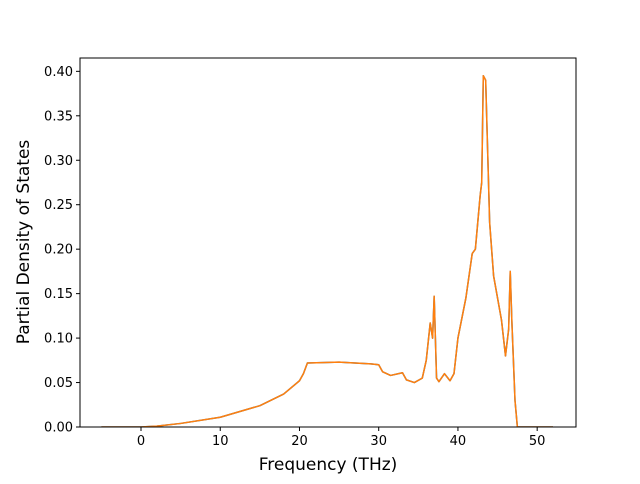  Describe the element at coordinates (58, 383) in the screenshot. I see `y-tick-label: 0.05` at that location.